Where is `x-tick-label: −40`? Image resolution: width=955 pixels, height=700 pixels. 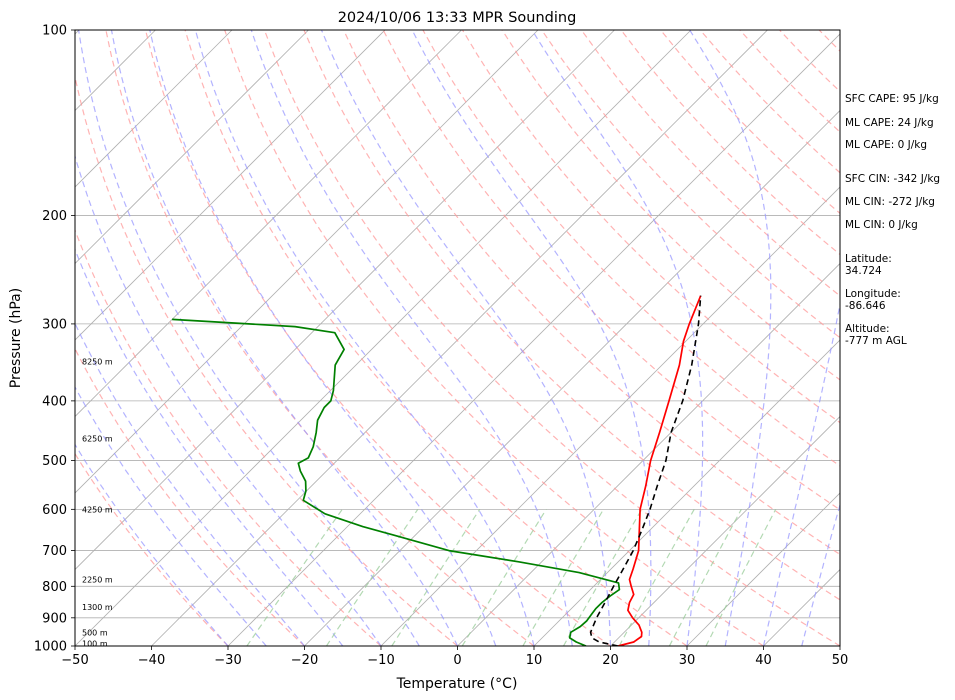
x-tick-label: −40 is located at coordinates (151, 660).